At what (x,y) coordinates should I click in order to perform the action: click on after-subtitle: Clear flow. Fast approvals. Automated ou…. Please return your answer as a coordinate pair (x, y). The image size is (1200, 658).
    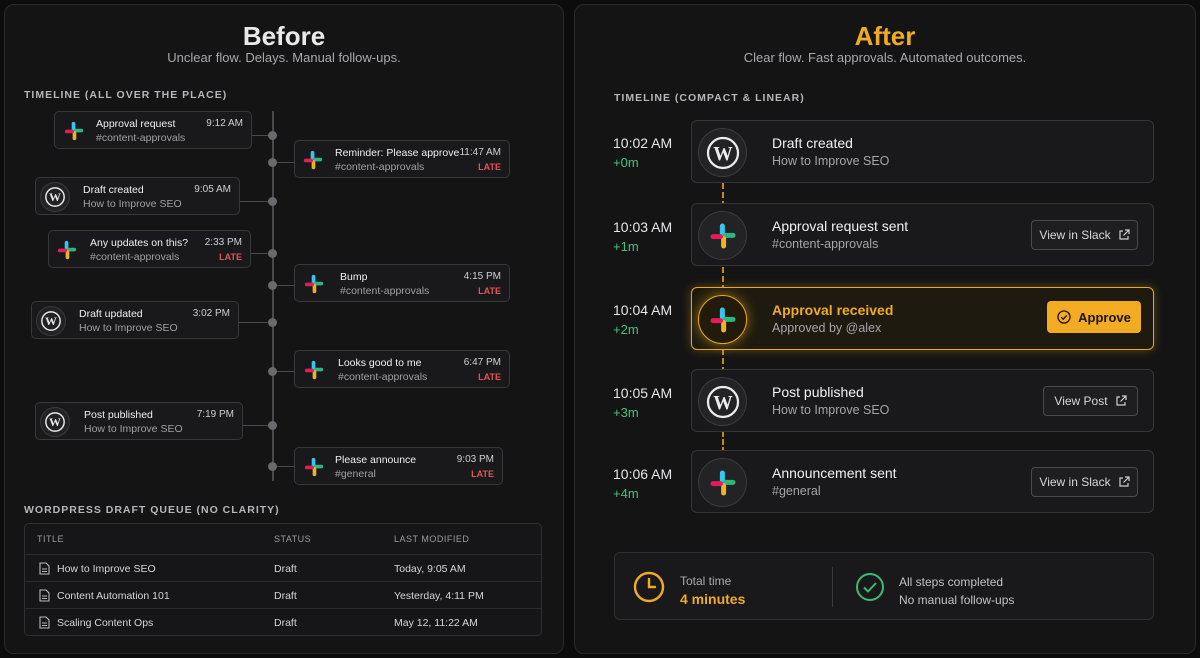
    Looking at the image, I should click on (885, 57).